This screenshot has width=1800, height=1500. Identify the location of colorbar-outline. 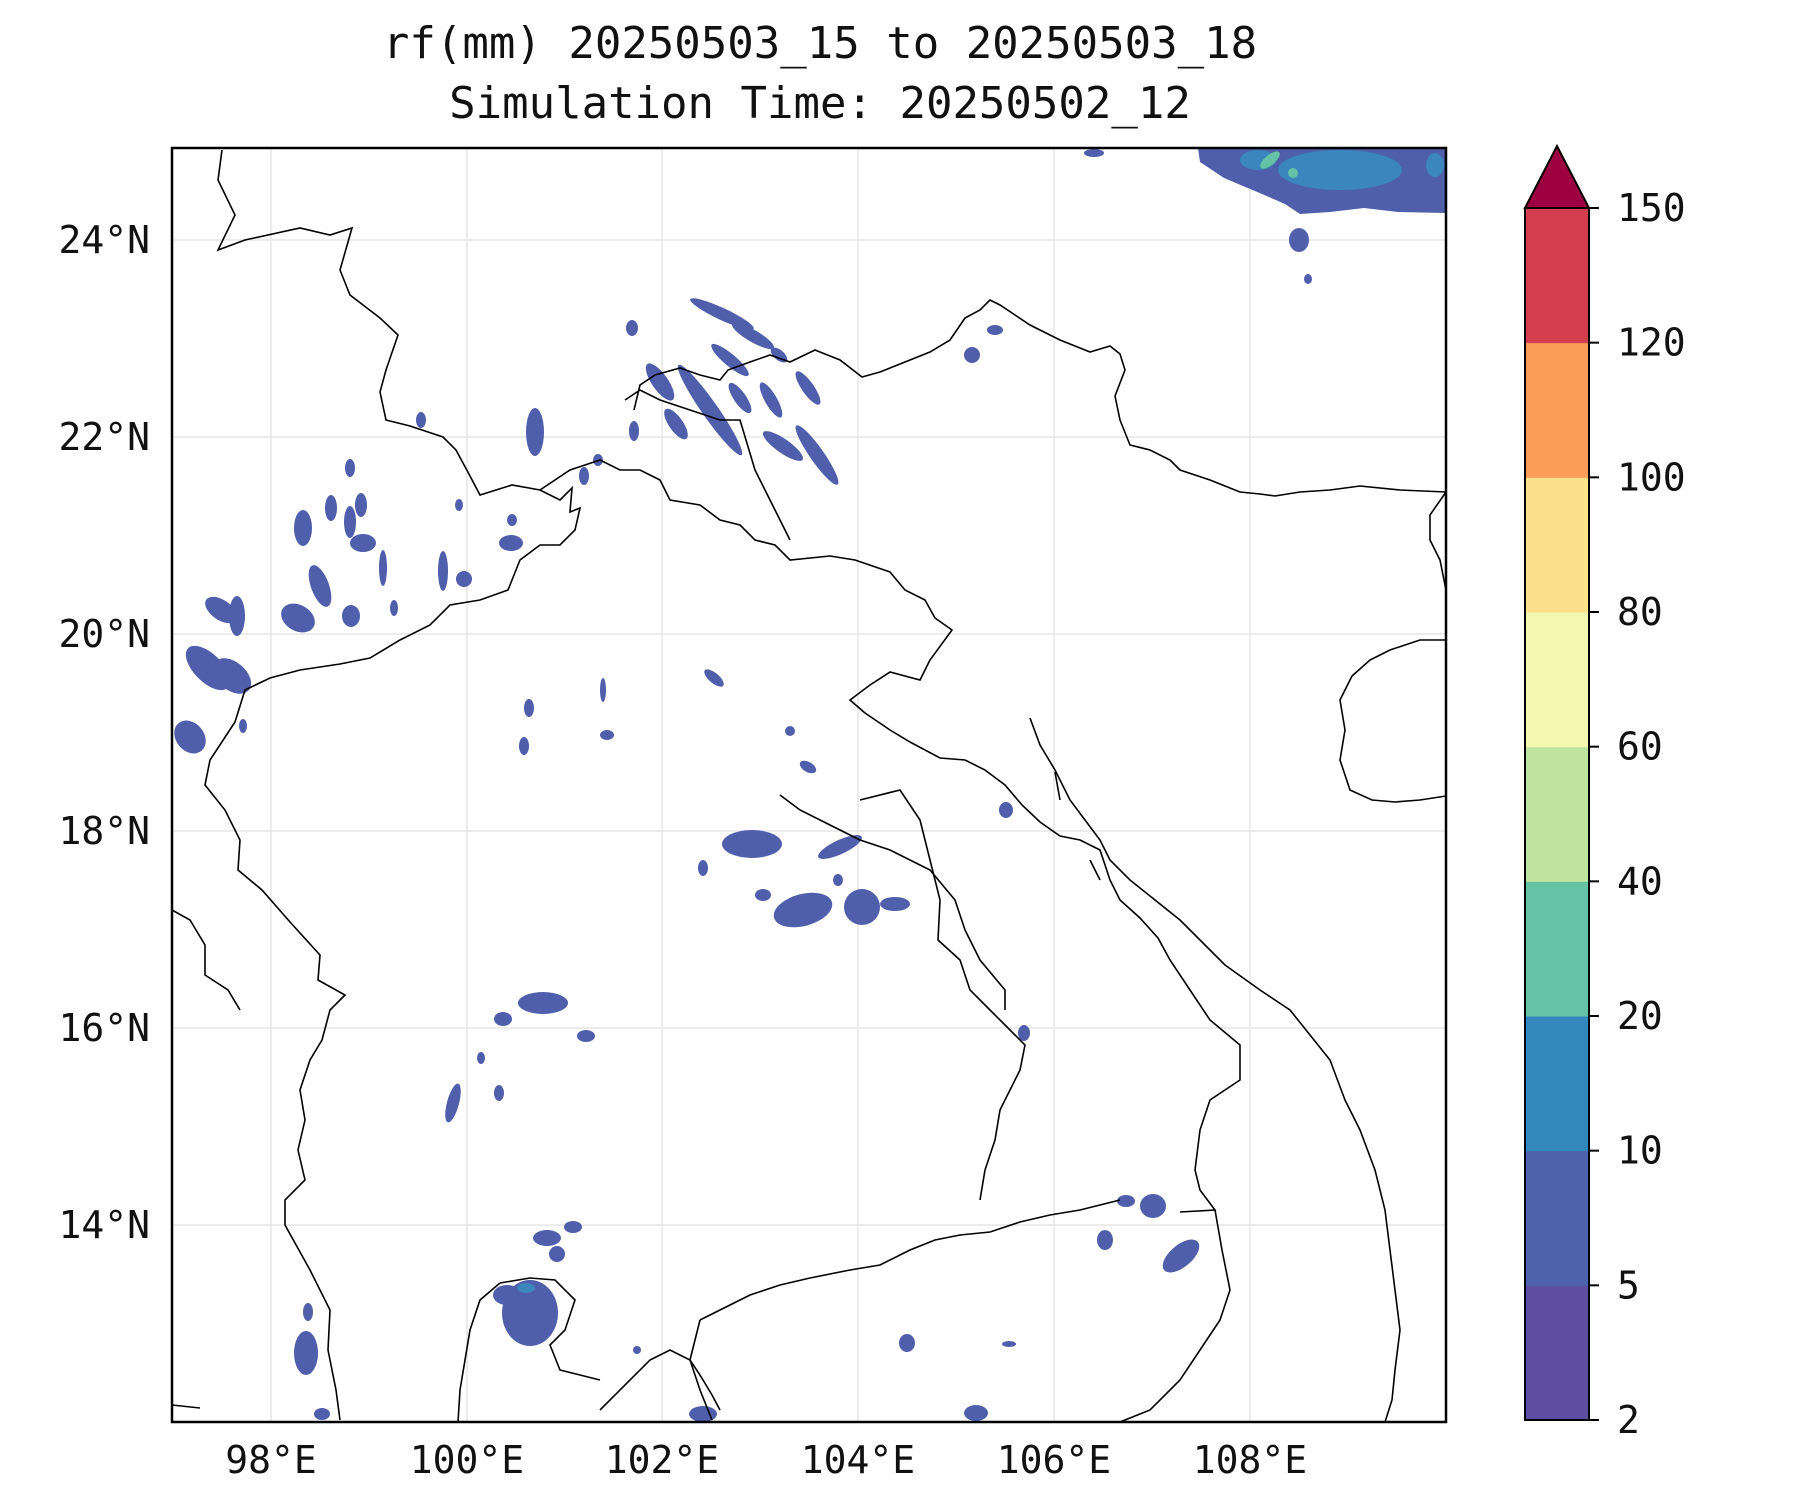
(1557, 814).